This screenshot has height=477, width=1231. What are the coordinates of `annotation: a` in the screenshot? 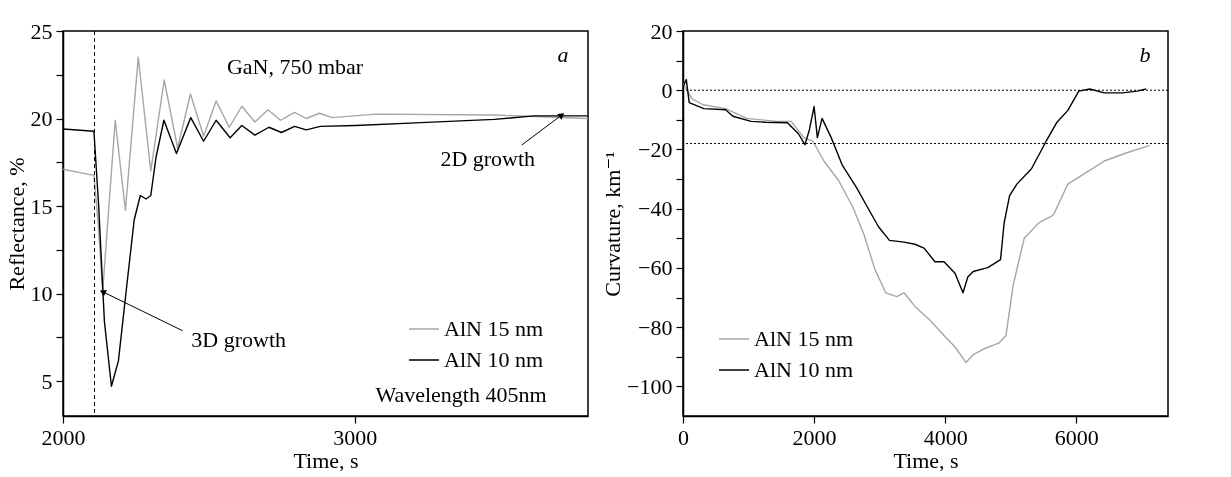 It's located at (563, 54).